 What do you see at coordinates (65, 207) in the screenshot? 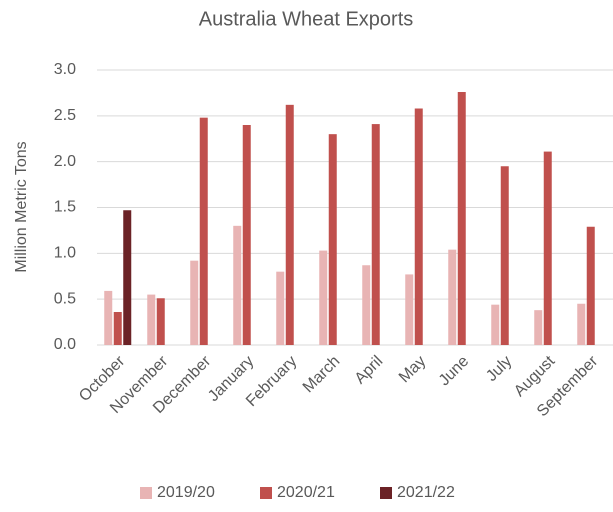
I see `y-tick-label: 1.5` at bounding box center [65, 207].